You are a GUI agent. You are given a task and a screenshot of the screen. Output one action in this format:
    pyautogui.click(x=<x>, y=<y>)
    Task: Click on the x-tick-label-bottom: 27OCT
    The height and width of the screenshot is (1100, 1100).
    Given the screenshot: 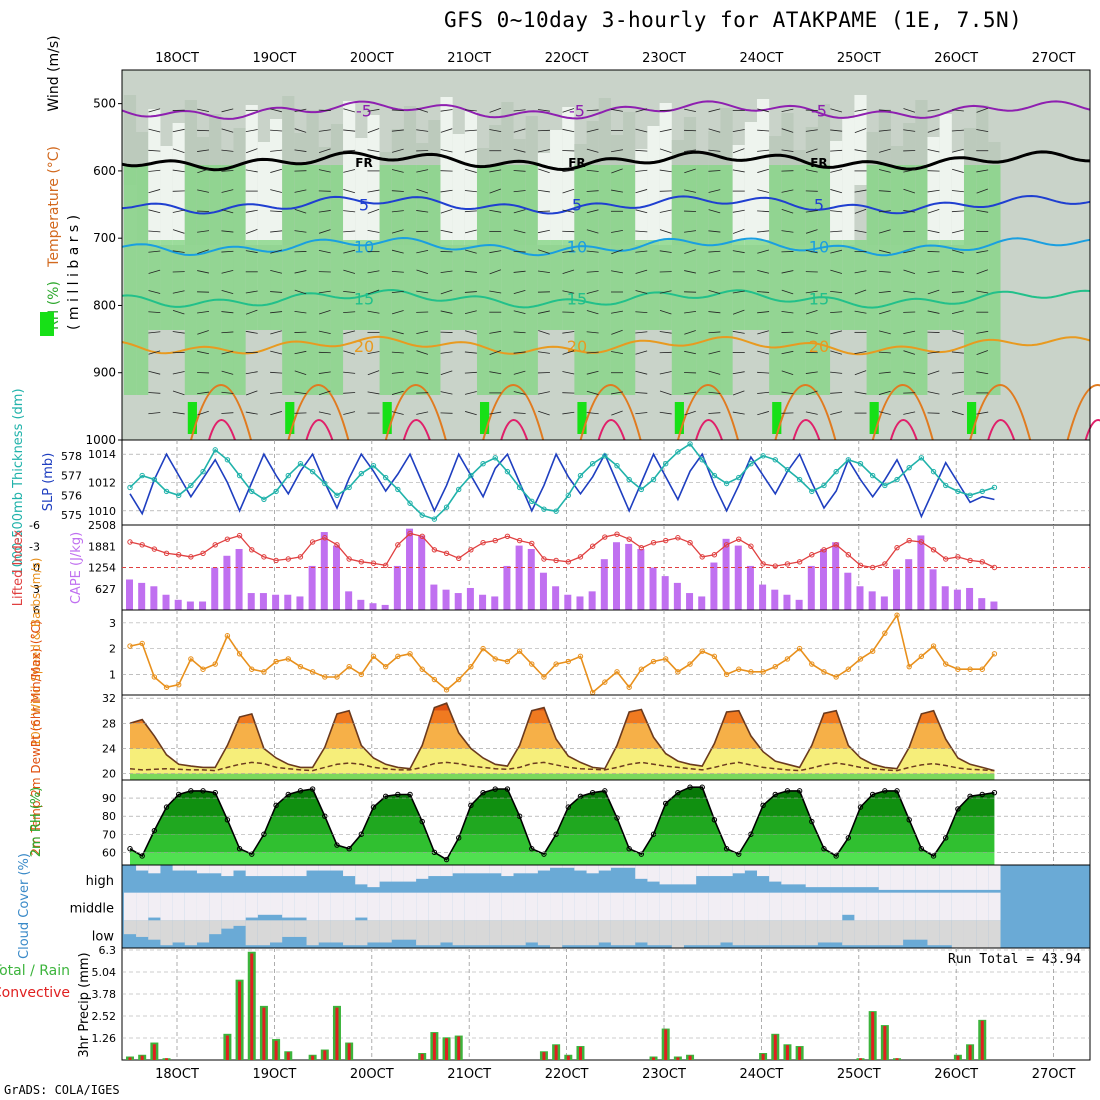 What is the action you would take?
    pyautogui.click(x=1054, y=1074)
    